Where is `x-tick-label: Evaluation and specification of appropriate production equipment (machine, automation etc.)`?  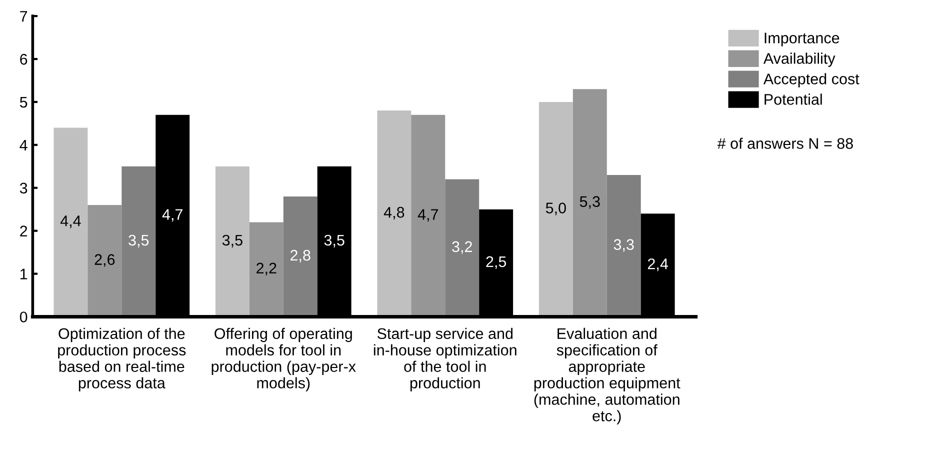
x-tick-label: Evaluation and specification of appropriate production equipment (machine, automation etc.) is located at coordinates (607, 376).